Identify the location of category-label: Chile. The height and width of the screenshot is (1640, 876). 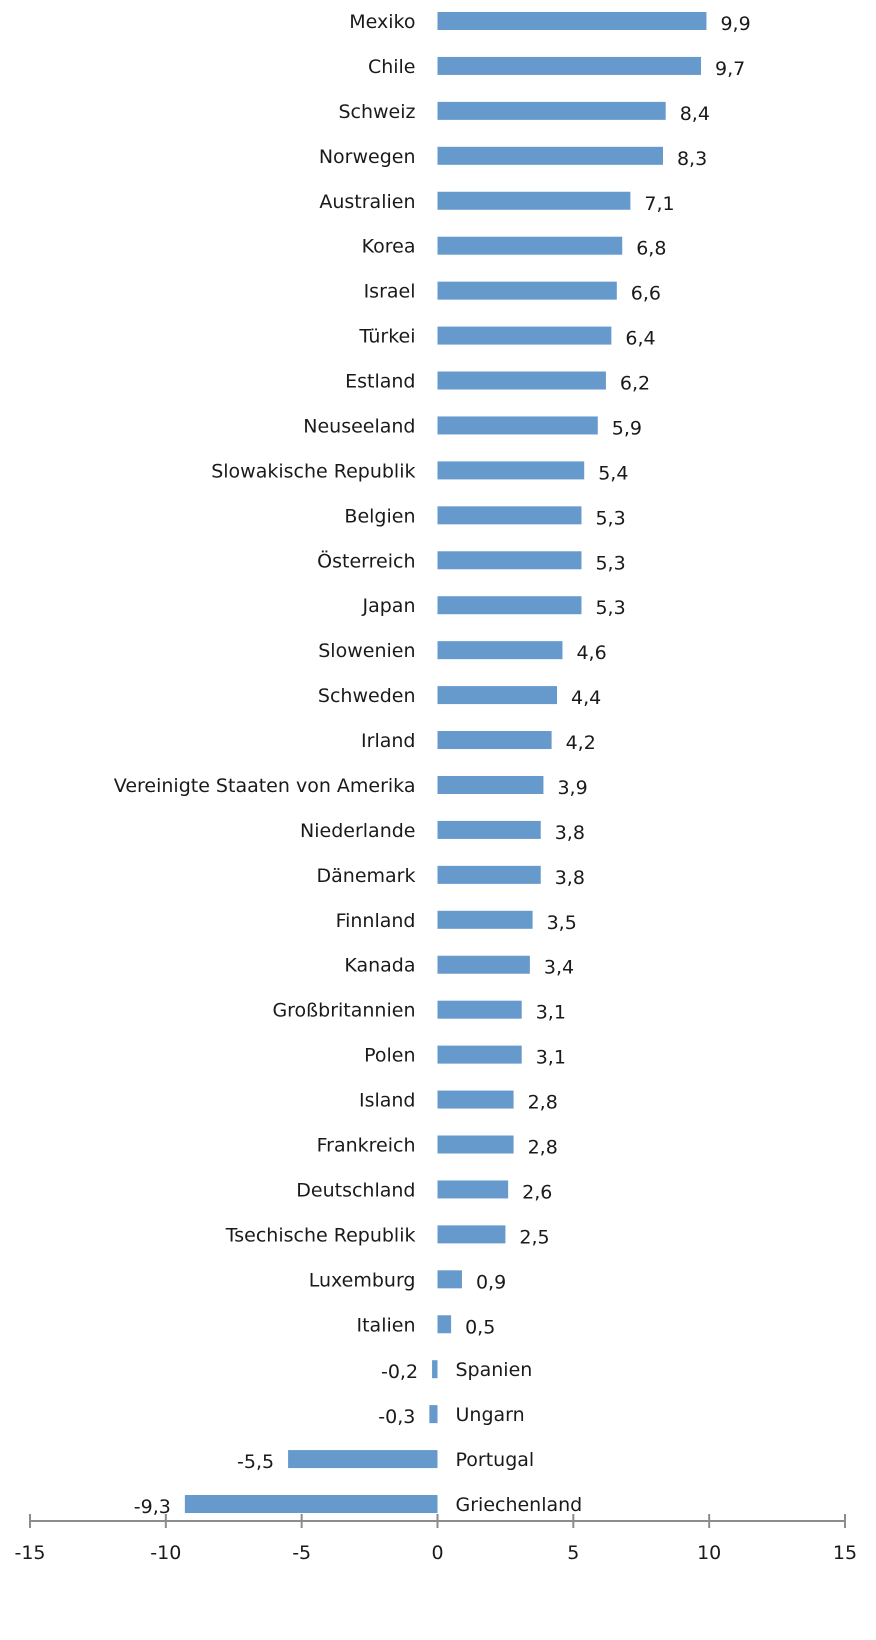
(392, 67).